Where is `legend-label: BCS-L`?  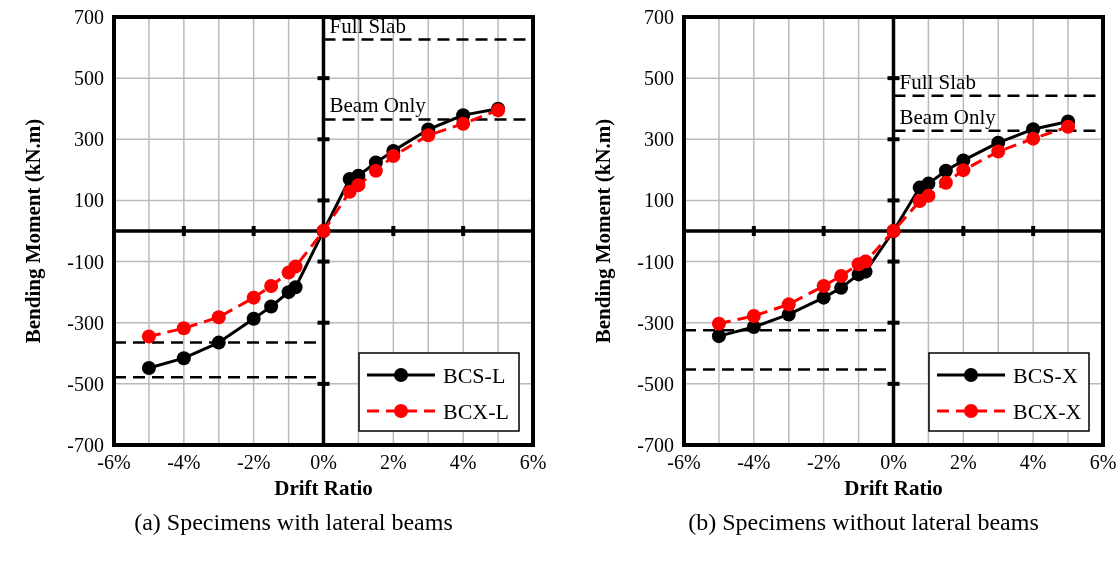 legend-label: BCS-L is located at coordinates (474, 375).